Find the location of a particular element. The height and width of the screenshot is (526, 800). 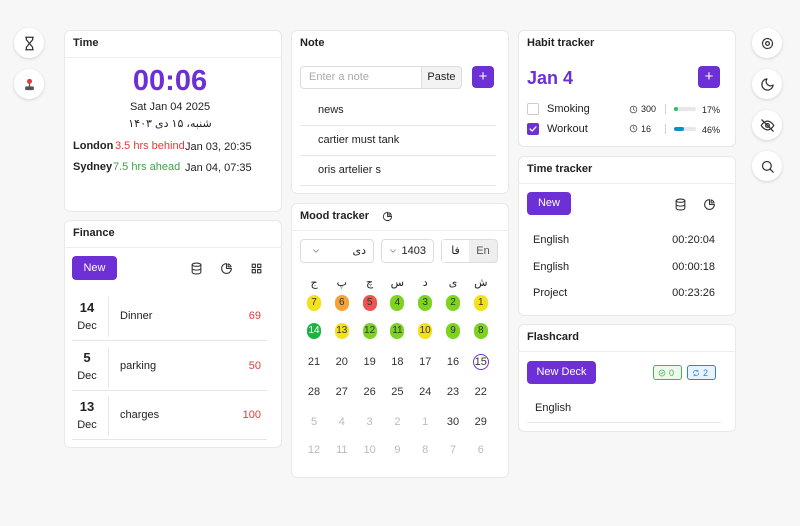

habit-name: Smoking is located at coordinates (568, 109).